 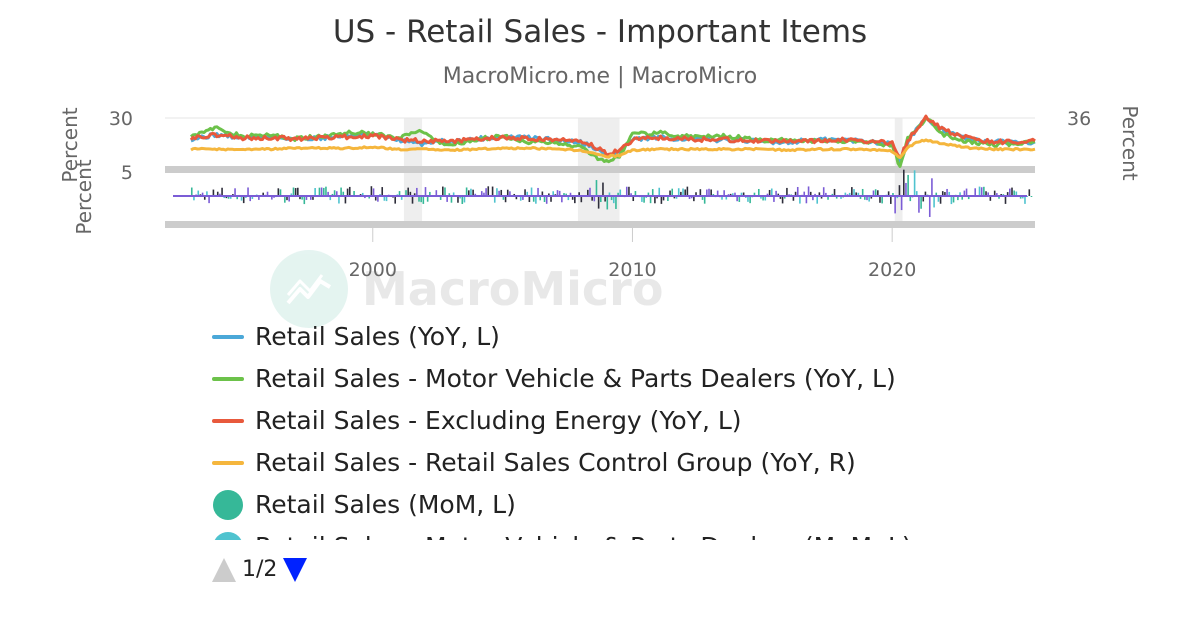 I want to click on bottom-axis-bar, so click(x=600, y=224).